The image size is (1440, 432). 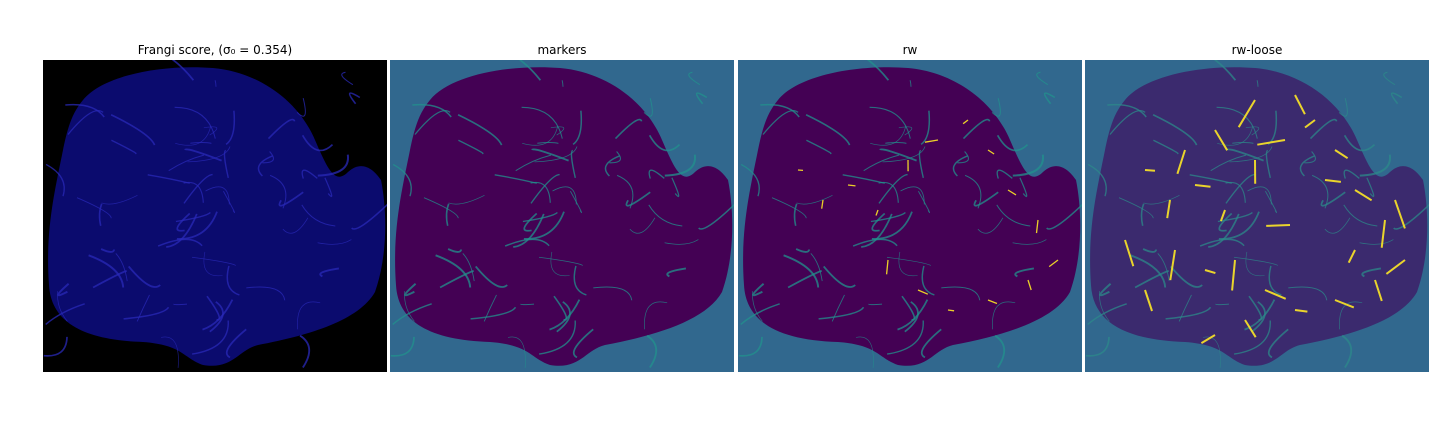 I want to click on panel-title: rw-loose, so click(x=1257, y=50).